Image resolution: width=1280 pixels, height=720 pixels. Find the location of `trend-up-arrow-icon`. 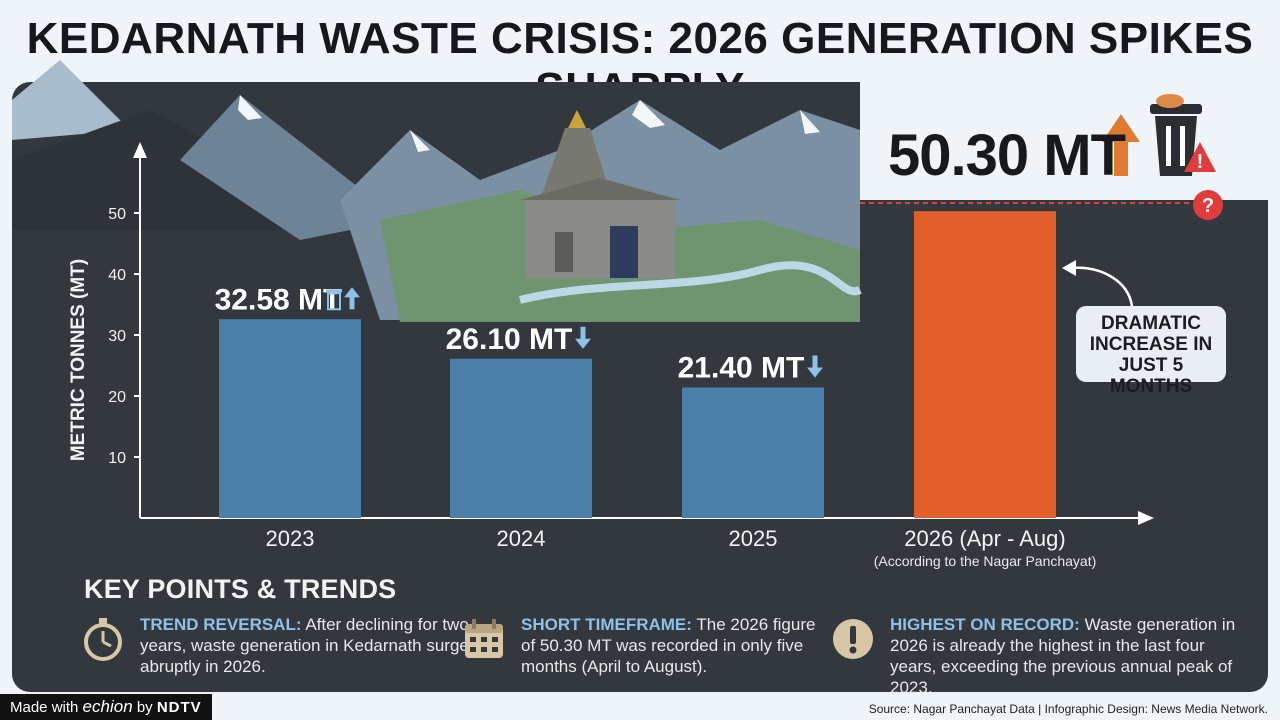

trend-up-arrow-icon is located at coordinates (352, 298).